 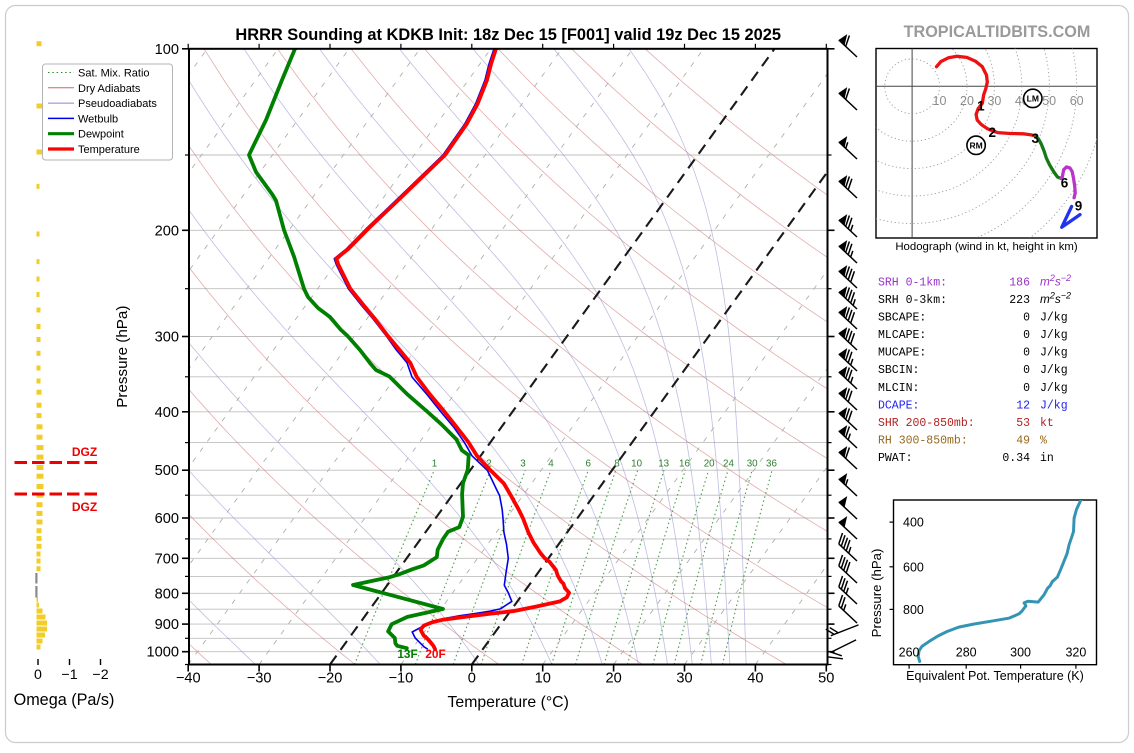 What do you see at coordinates (1019, 282) in the screenshot?
I see `svg-text: 186` at bounding box center [1019, 282].